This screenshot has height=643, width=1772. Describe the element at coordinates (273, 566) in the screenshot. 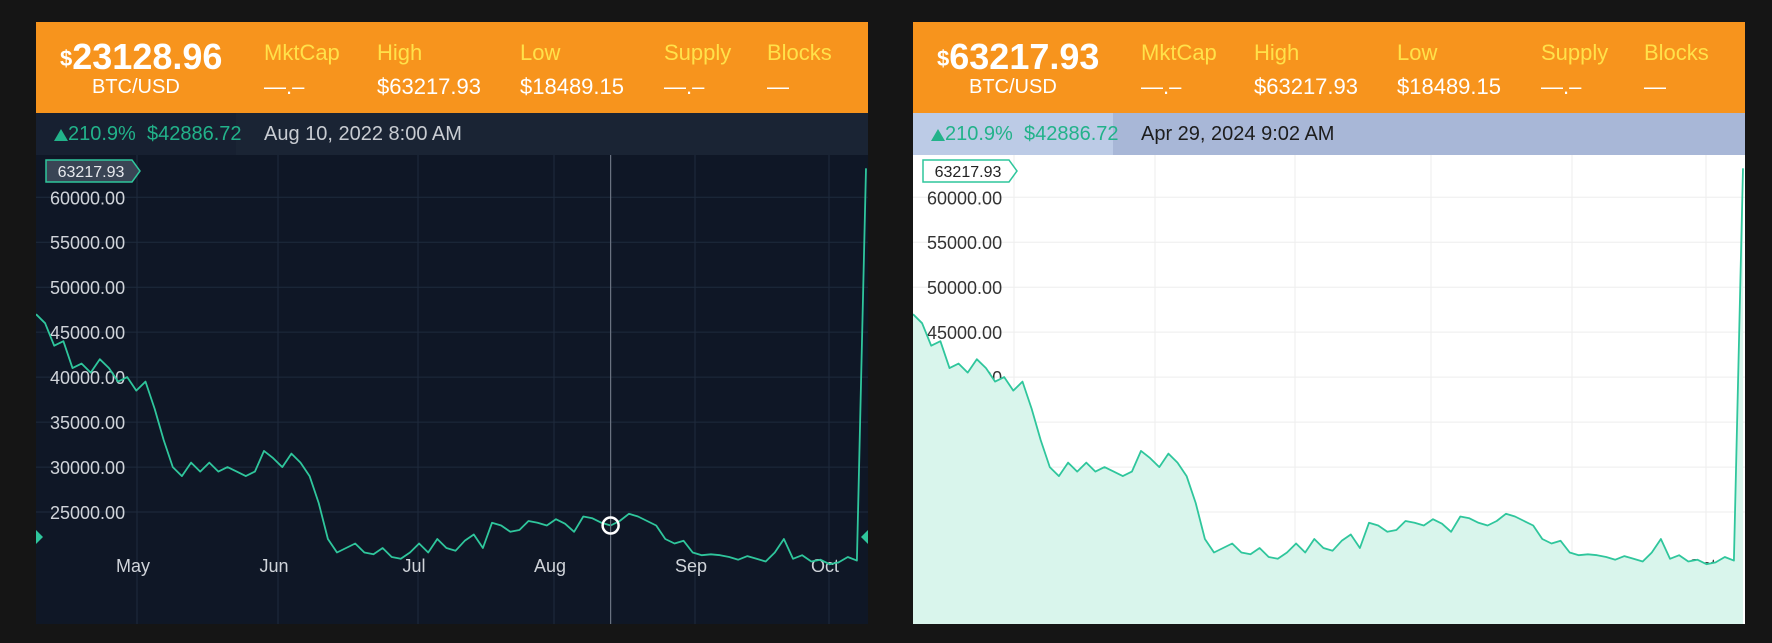

I see `x-tick-label: Jun` at that location.